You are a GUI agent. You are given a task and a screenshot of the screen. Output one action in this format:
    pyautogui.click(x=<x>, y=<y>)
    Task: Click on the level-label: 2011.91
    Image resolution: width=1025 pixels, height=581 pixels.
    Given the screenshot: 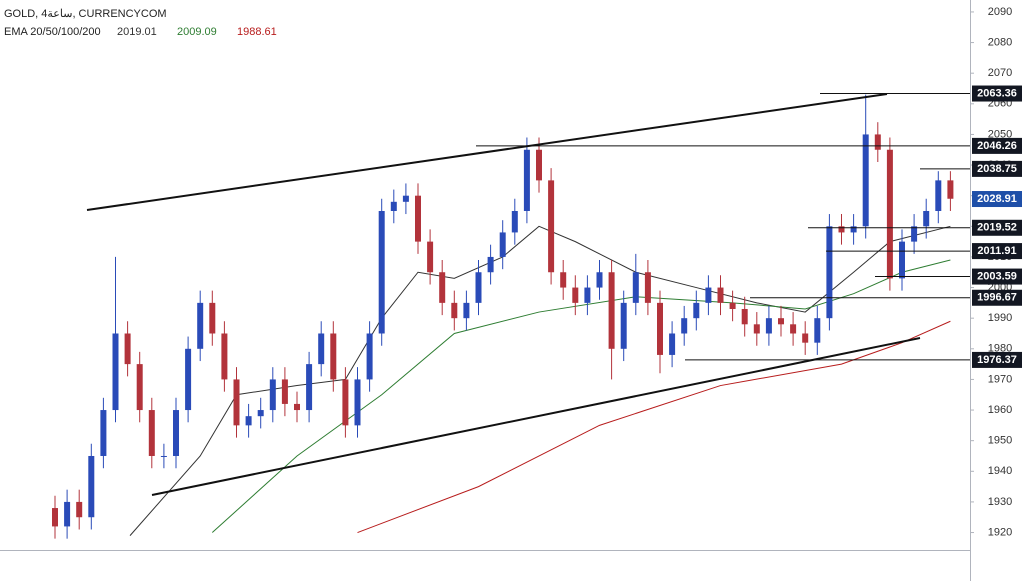 What is the action you would take?
    pyautogui.click(x=996, y=251)
    